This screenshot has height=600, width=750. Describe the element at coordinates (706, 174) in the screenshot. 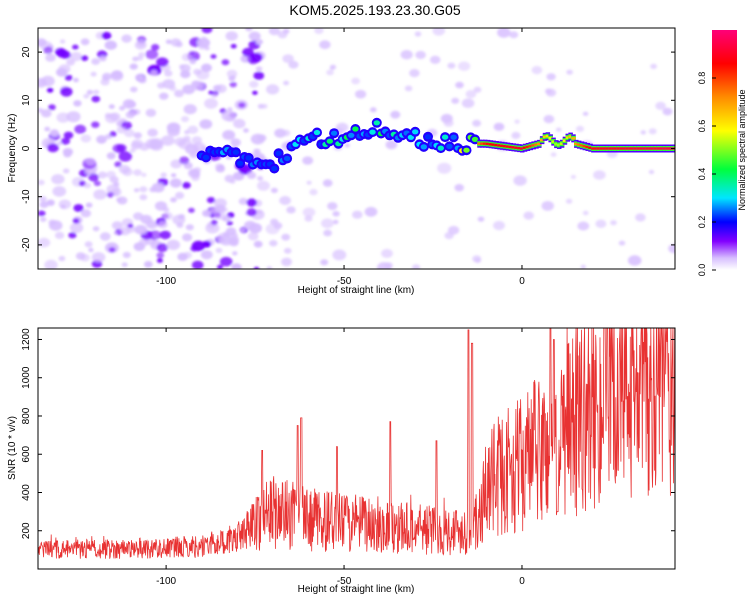

I see `colorbar-ticks: 0.0 0.2 0.4 0.6 0.8` at that location.